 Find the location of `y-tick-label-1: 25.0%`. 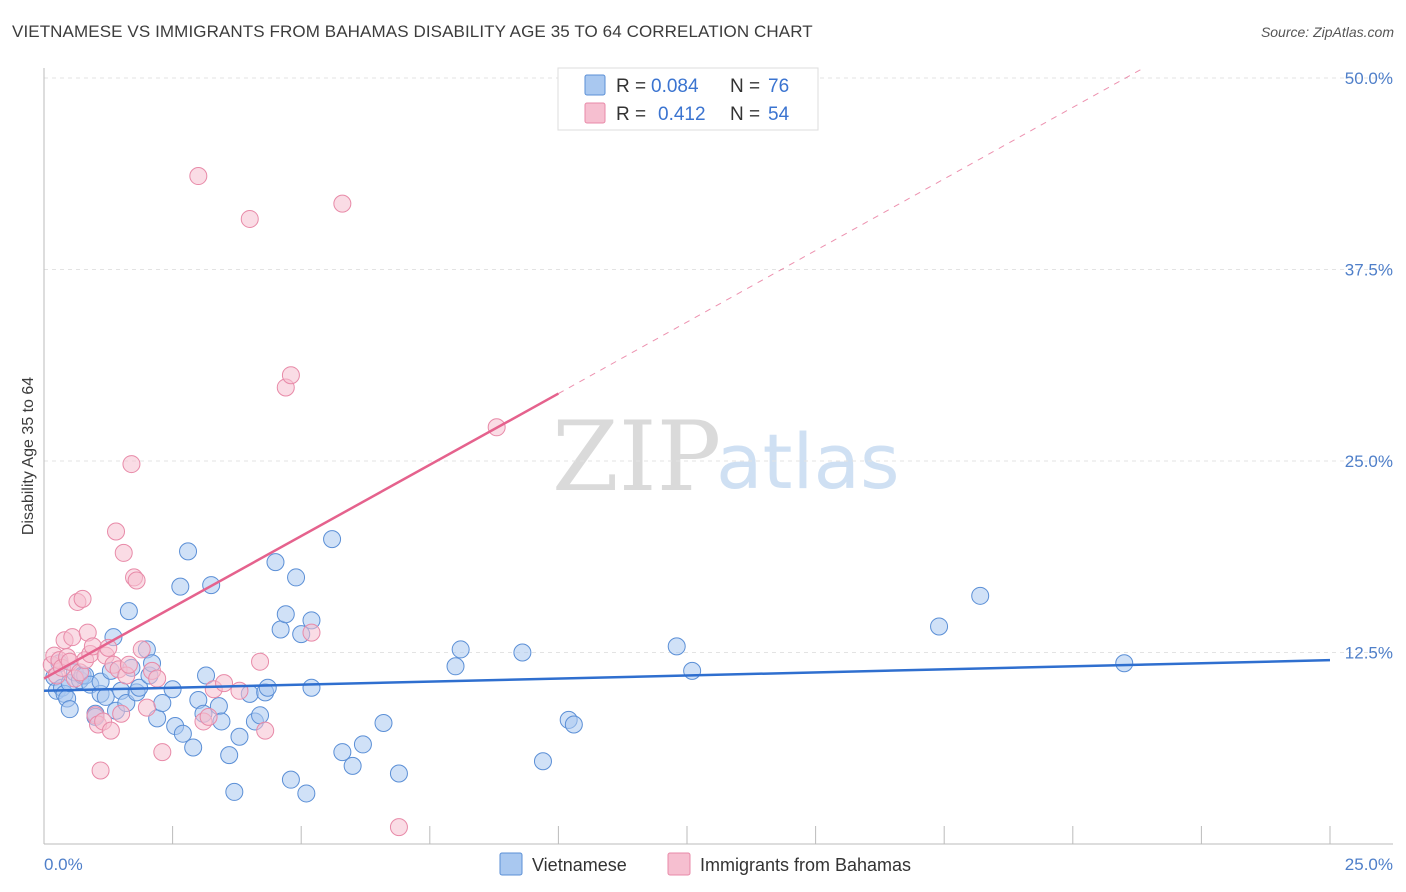

y-tick-label-1: 25.0% is located at coordinates (1369, 461).